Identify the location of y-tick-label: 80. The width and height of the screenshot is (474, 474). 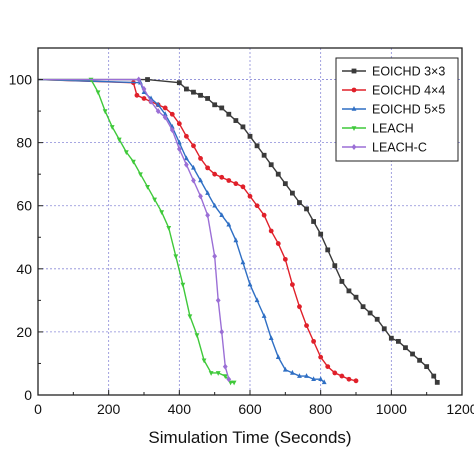
(24, 143).